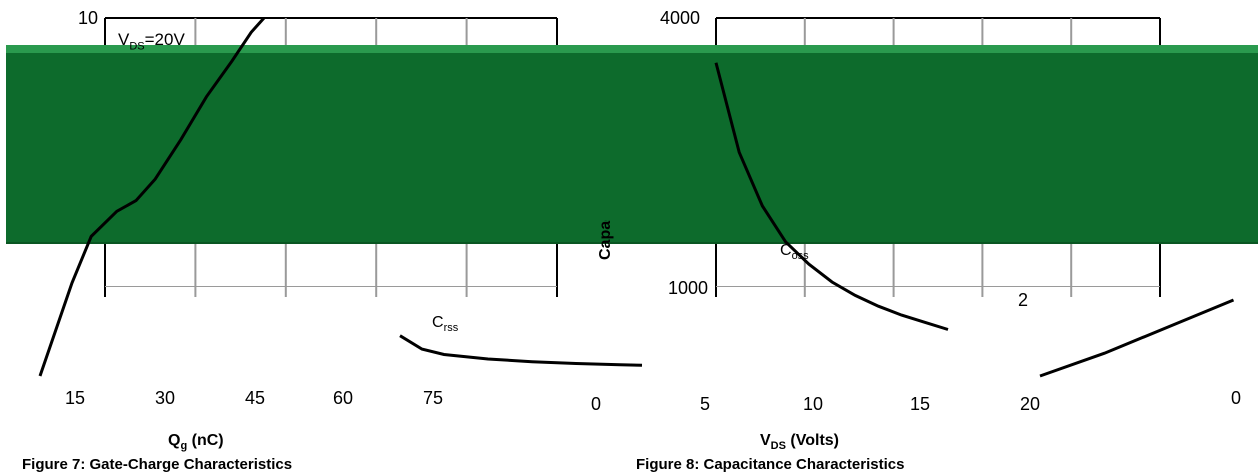  I want to click on c1-xtick-label: 75, so click(433, 398).